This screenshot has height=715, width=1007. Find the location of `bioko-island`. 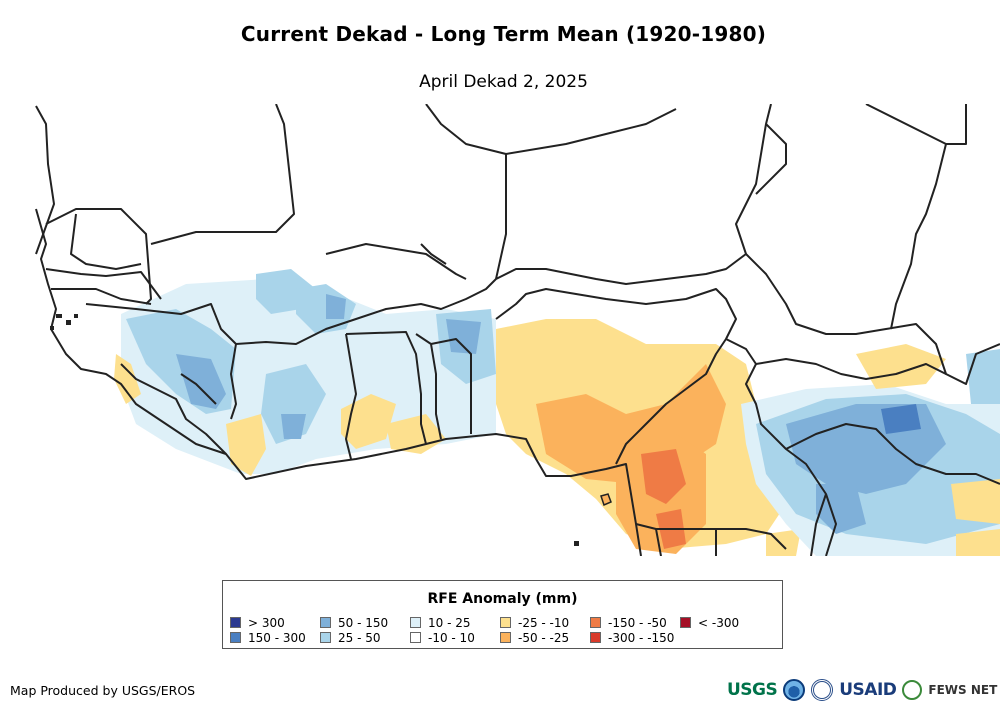

bioko-island is located at coordinates (606, 500).